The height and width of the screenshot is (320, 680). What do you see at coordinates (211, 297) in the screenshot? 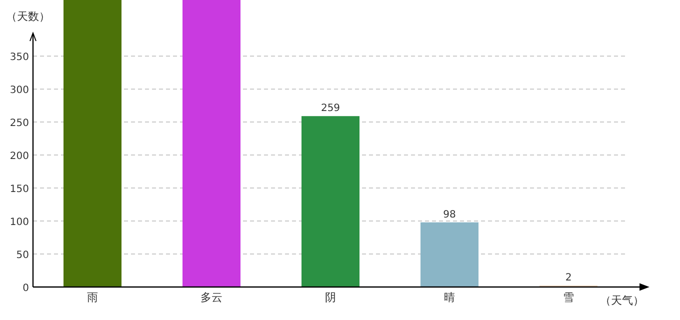
I see `x-tick-label: 多云` at bounding box center [211, 297].